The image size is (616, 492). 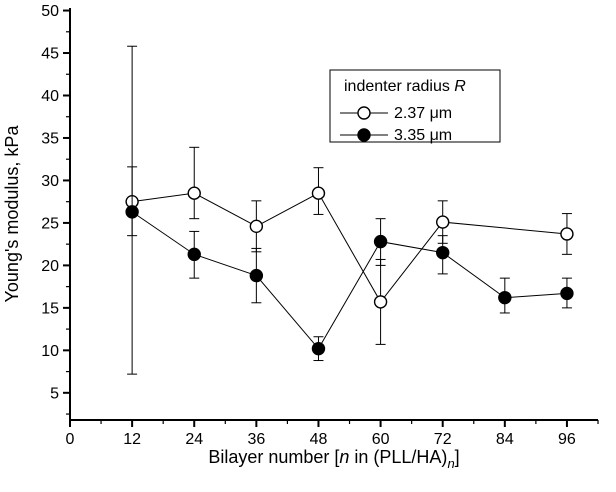 What do you see at coordinates (567, 439) in the screenshot?
I see `x-tick-label: 96` at bounding box center [567, 439].